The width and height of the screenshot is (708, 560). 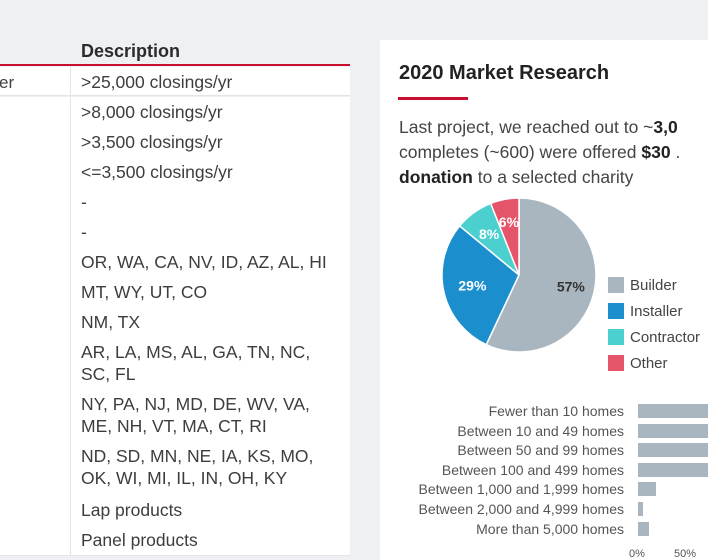 I want to click on pie-slice-installer, so click(x=480, y=285).